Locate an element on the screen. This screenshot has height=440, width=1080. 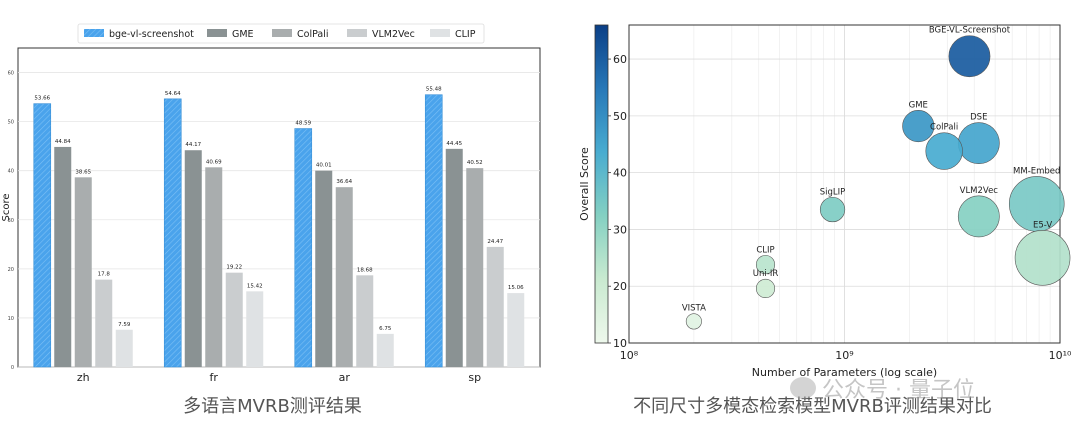
bubble-label: CLIP is located at coordinates (765, 250).